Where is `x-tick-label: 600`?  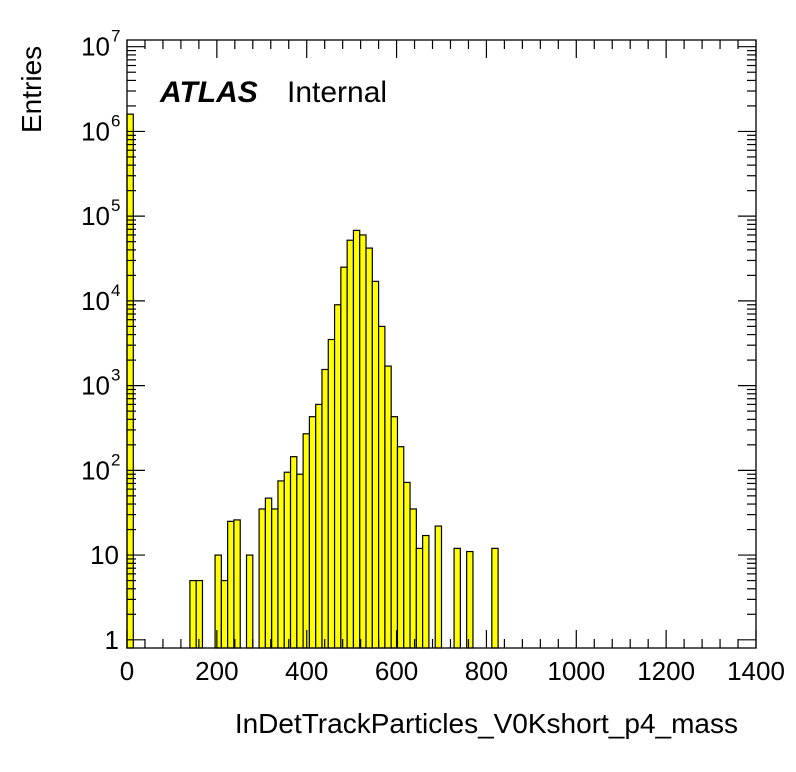 x-tick-label: 600 is located at coordinates (396, 671).